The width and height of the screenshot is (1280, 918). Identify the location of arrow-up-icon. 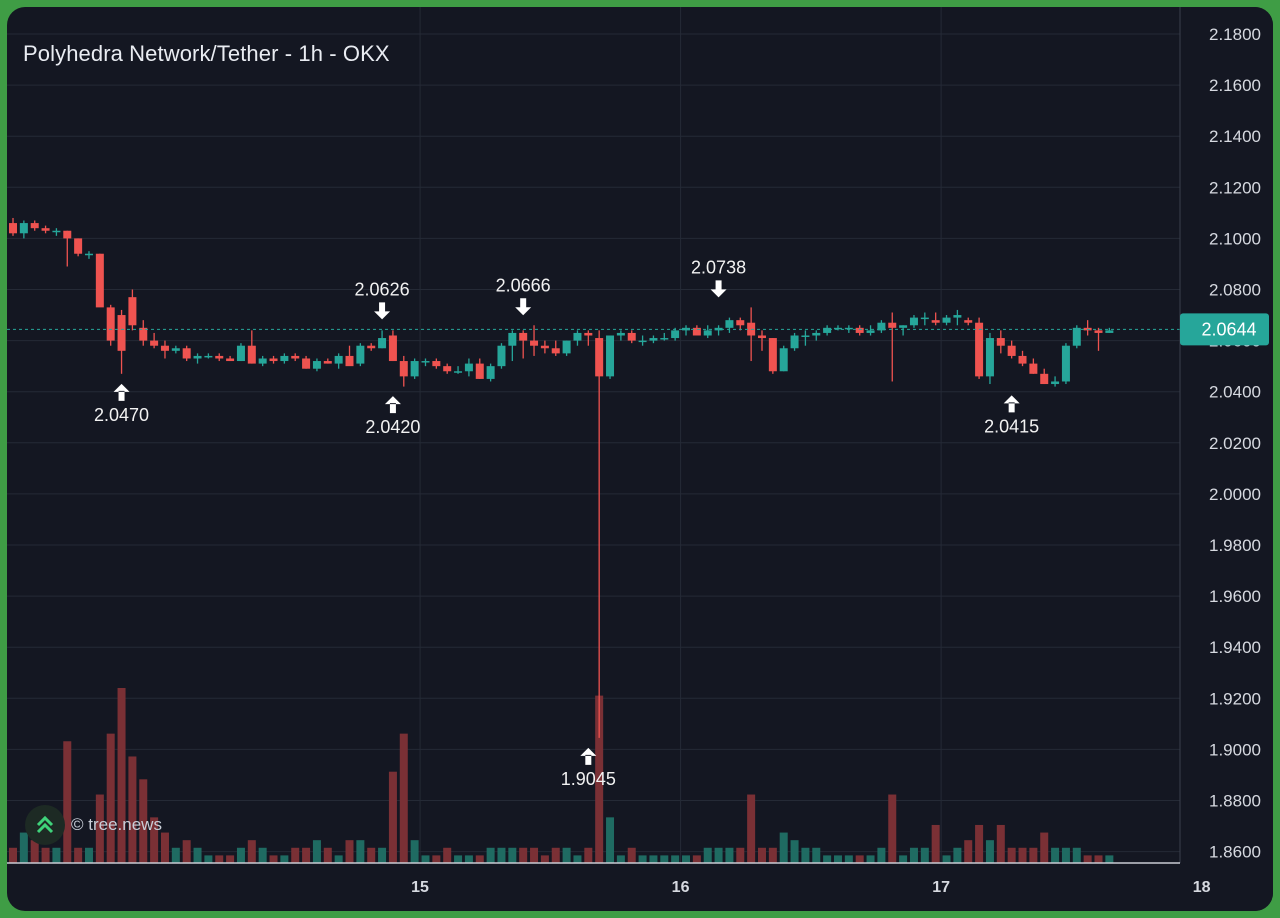
(121, 392).